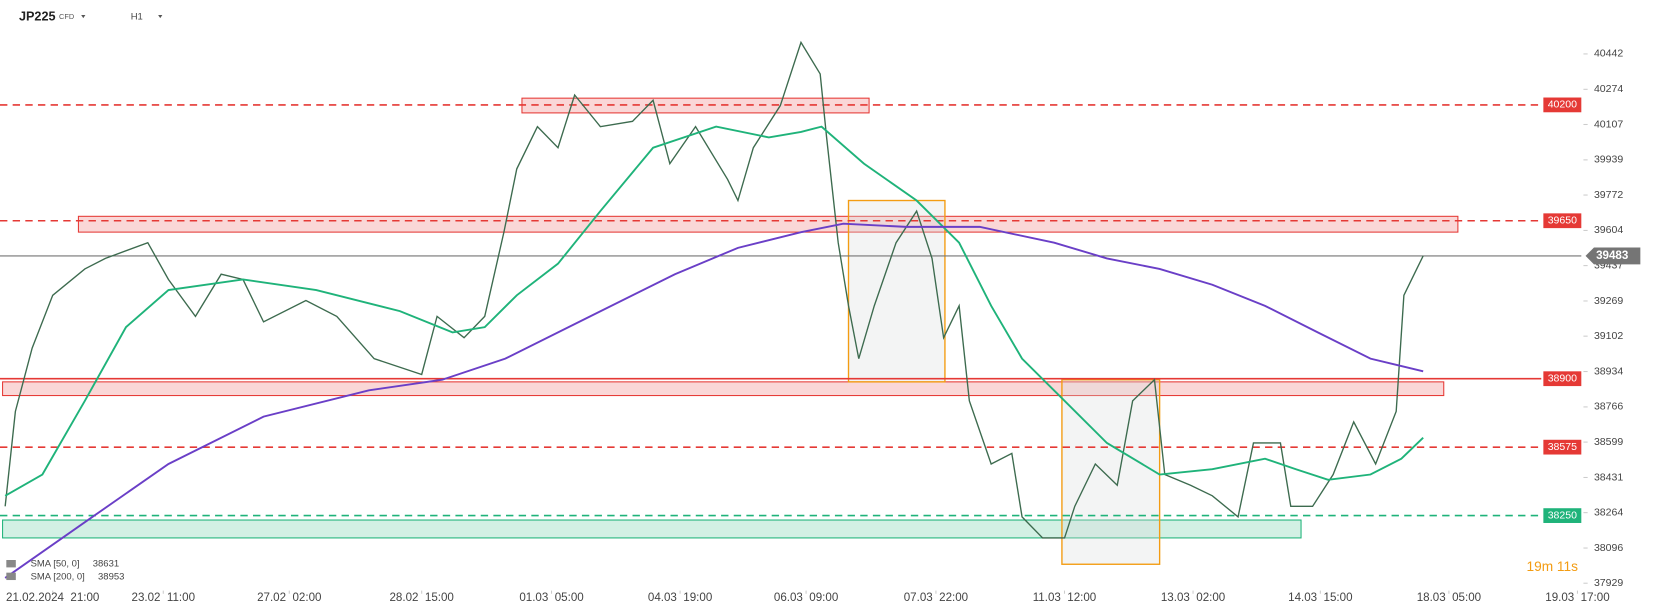 This screenshot has width=1653, height=614. Describe the element at coordinates (1449, 598) in the screenshot. I see `x-tick-label: 18.03 05:00` at that location.